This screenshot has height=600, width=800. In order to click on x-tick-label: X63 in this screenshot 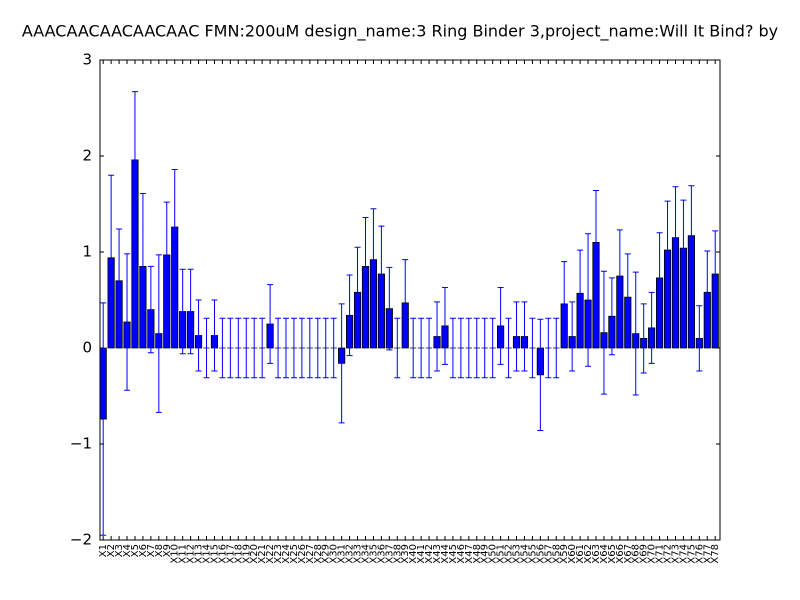, I will do `click(596, 554)`.